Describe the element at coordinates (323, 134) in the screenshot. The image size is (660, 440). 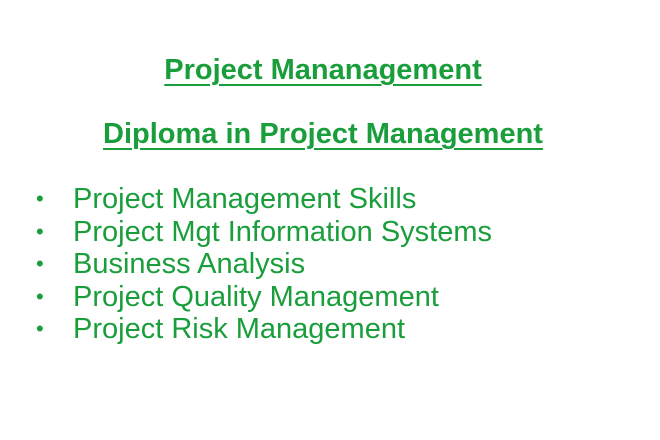
I see `diploma-heading: Diploma in Project Management` at that location.